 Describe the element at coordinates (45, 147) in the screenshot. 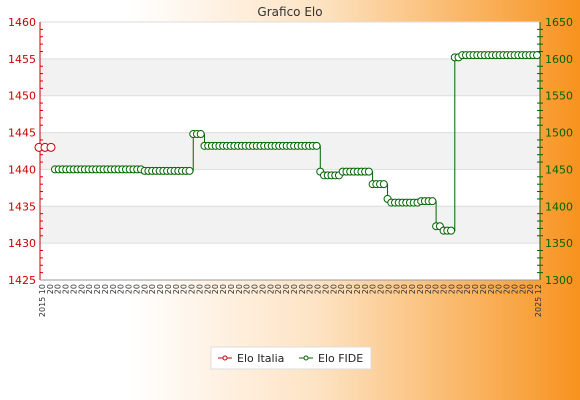

I see `series-elo-italia` at that location.